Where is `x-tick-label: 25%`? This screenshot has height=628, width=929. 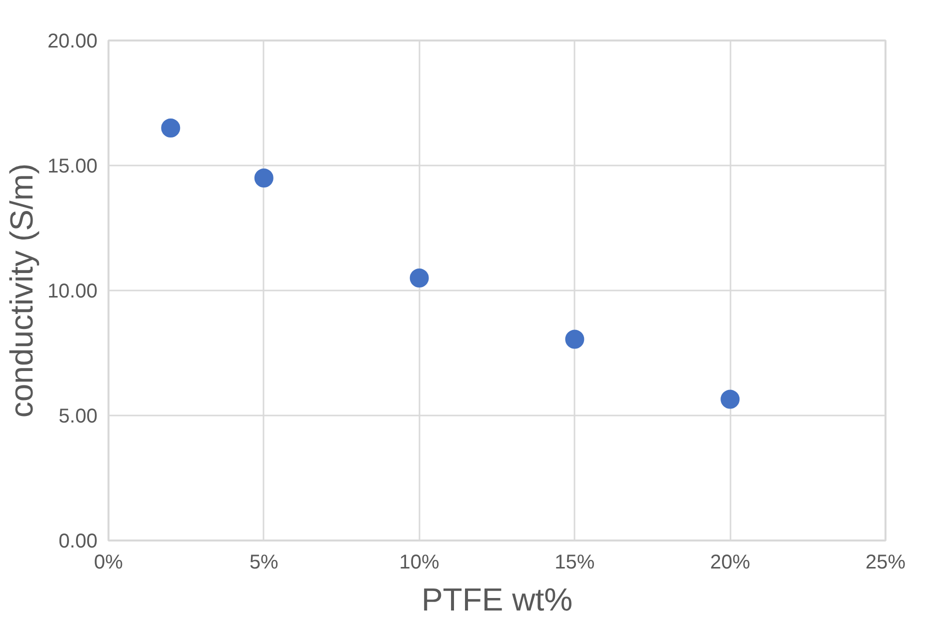
x-tick-label: 25% is located at coordinates (885, 563).